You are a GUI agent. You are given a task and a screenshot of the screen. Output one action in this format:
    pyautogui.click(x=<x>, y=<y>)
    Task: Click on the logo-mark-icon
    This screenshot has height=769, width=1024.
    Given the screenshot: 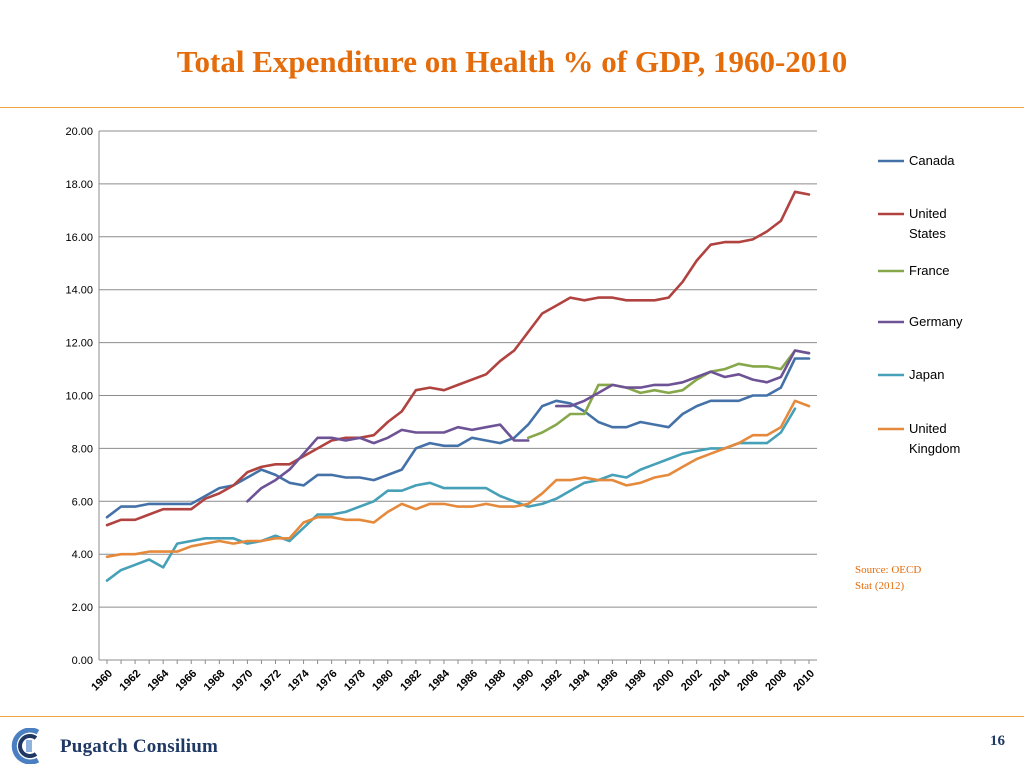 What is the action you would take?
    pyautogui.click(x=25, y=746)
    